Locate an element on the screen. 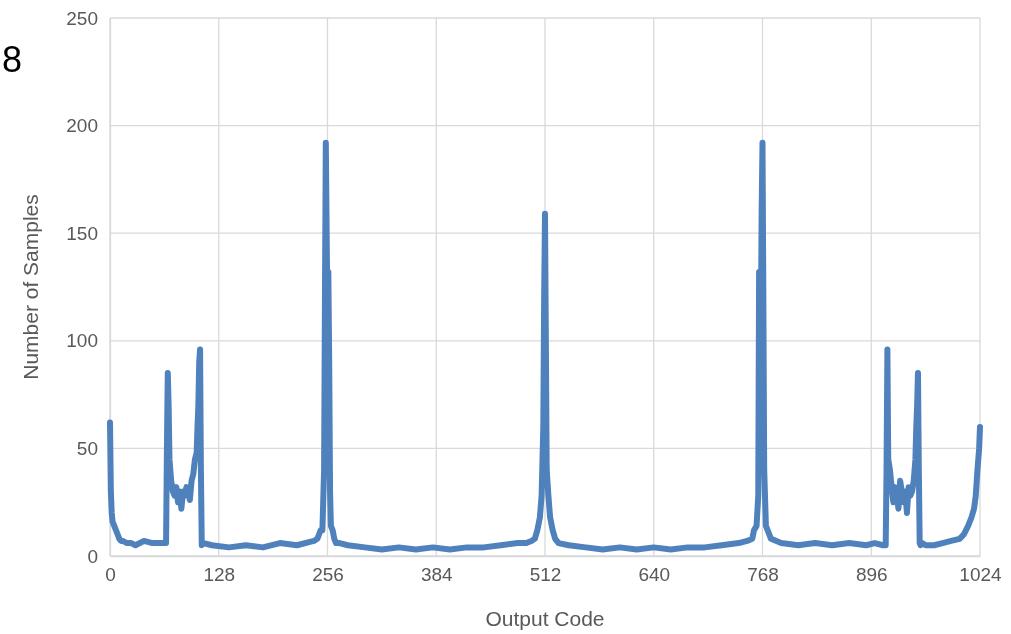  x-tick-label: 512 is located at coordinates (545, 575).